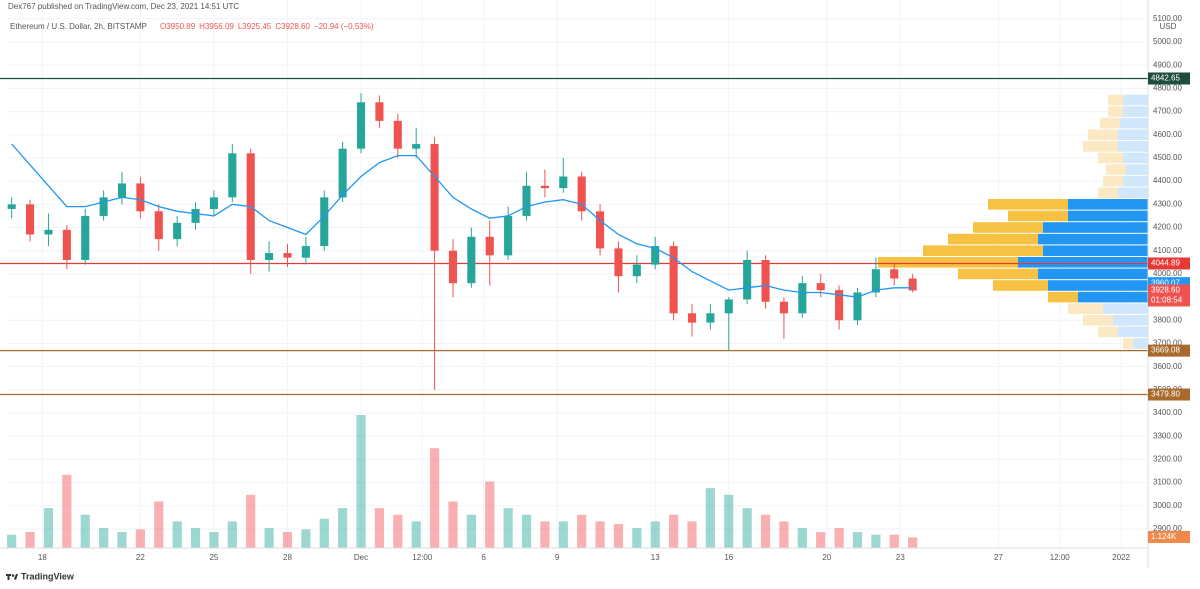  What do you see at coordinates (140, 557) in the screenshot?
I see `x-tick-label: 22` at bounding box center [140, 557].